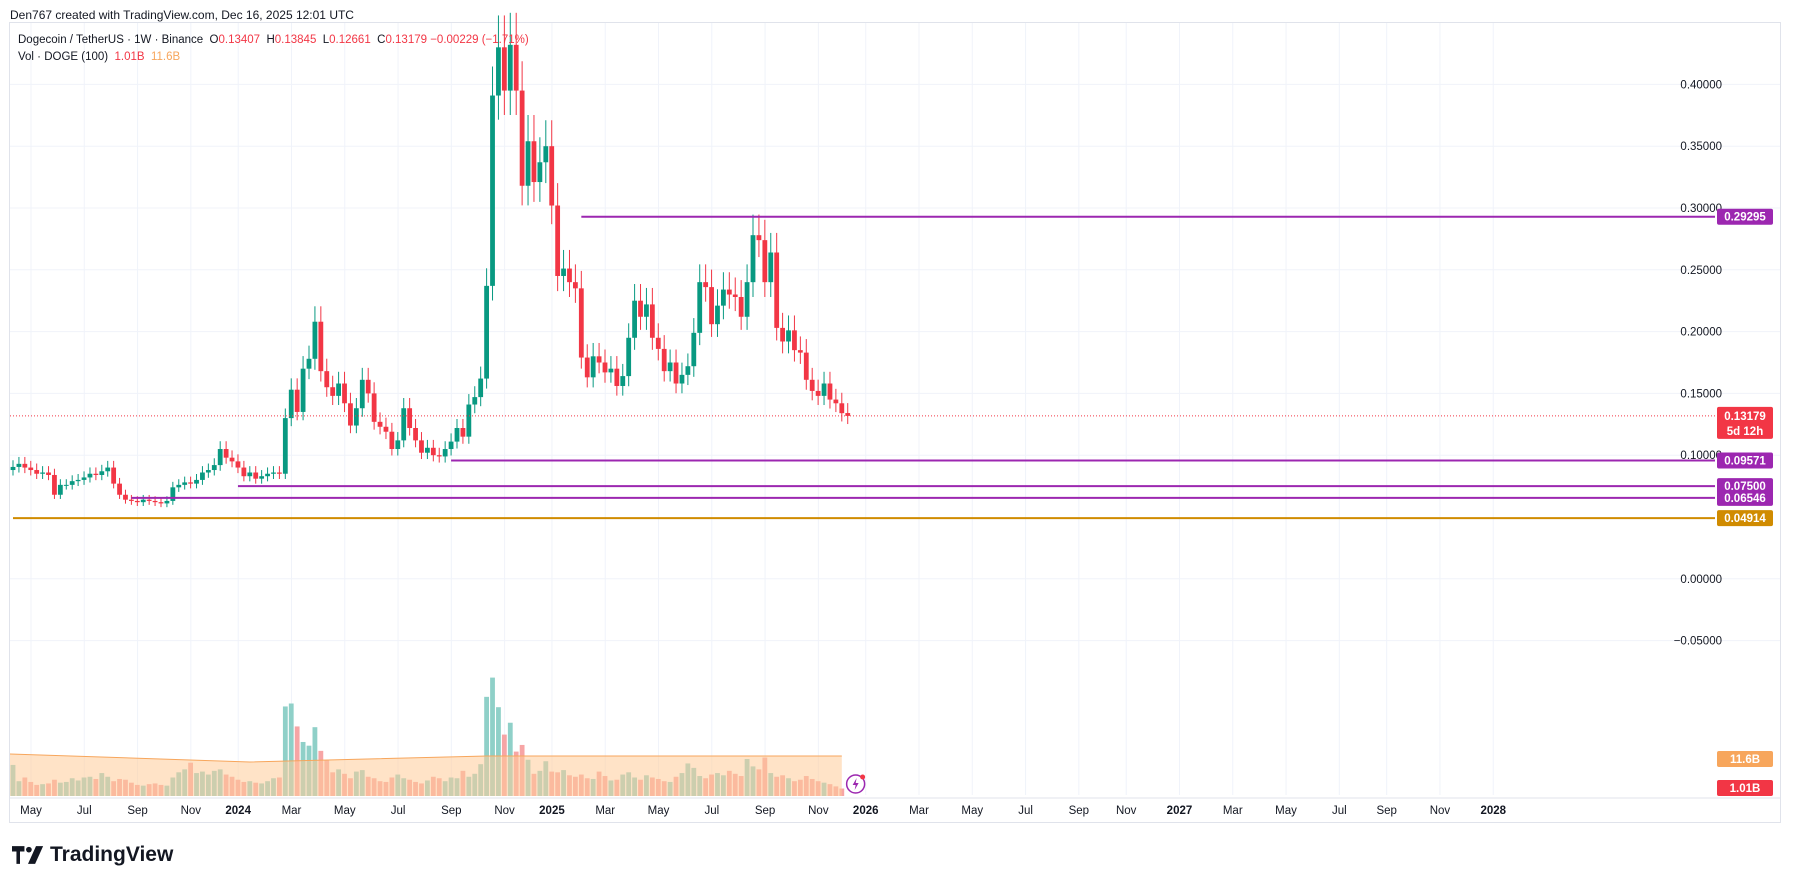 This screenshot has height=885, width=1793. What do you see at coordinates (350, 40) in the screenshot?
I see `low-value: 0.12661` at bounding box center [350, 40].